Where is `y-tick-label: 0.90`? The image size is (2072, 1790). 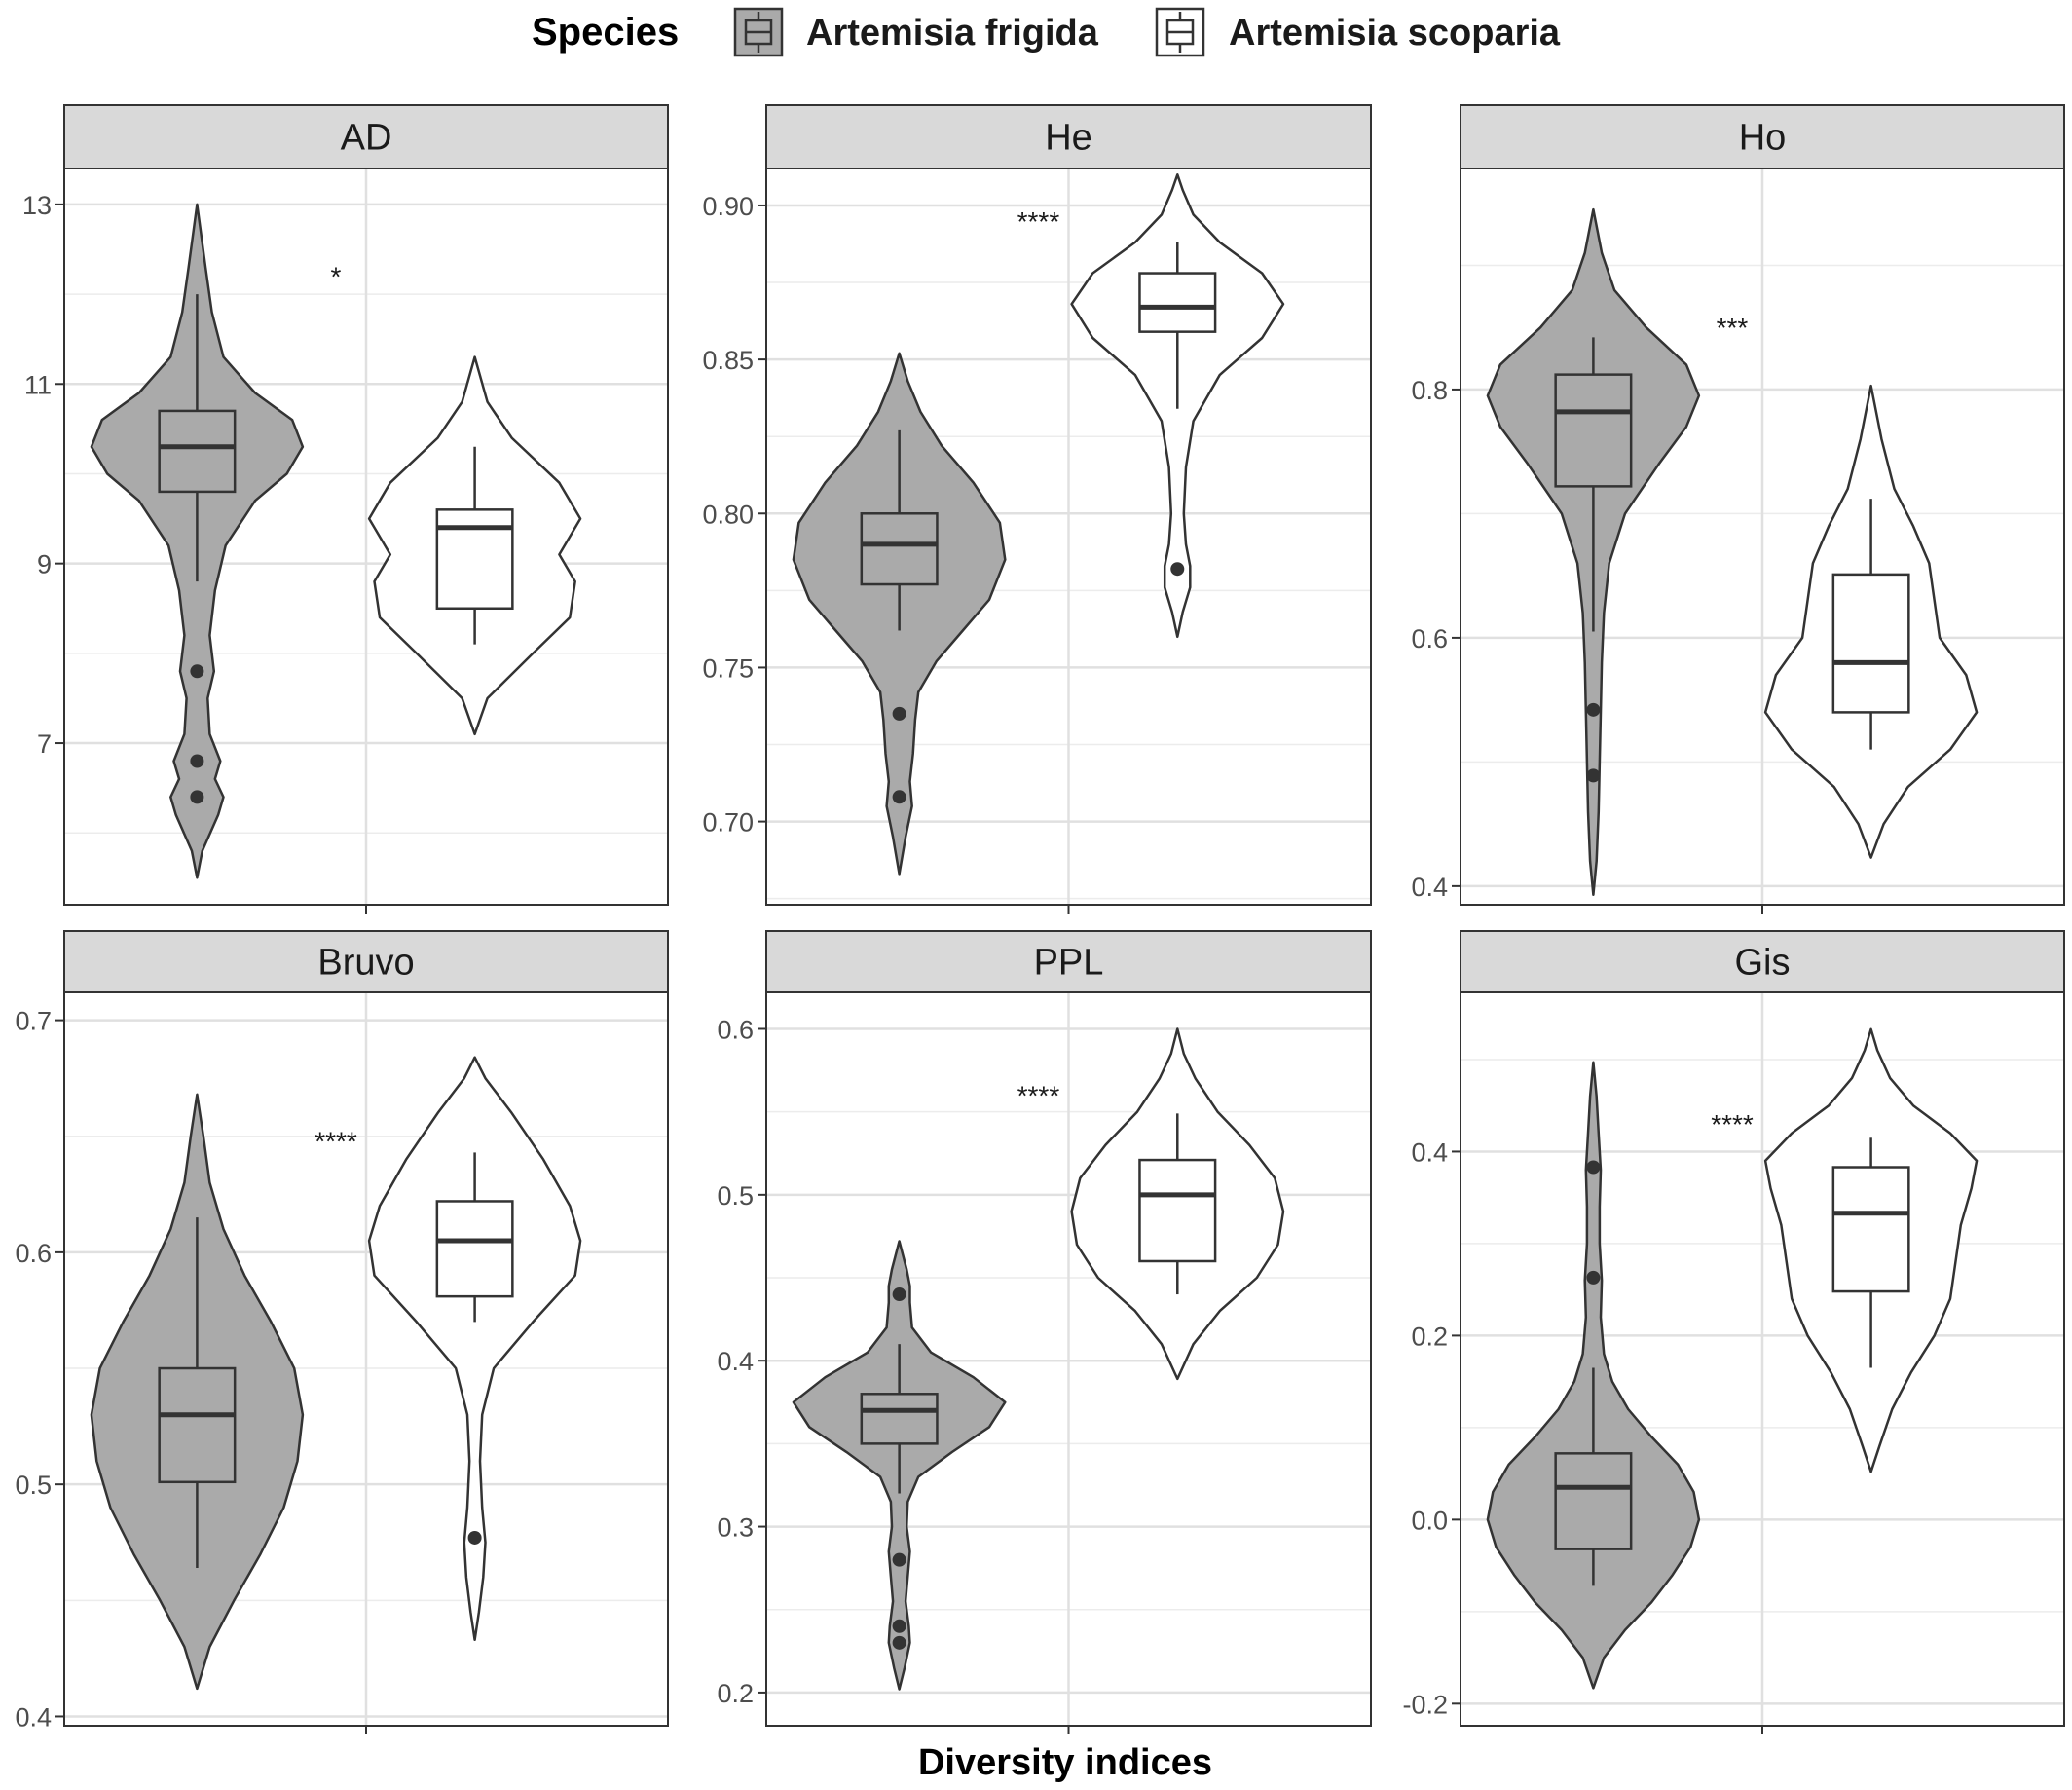 y-tick-label: 0.90 is located at coordinates (728, 206).